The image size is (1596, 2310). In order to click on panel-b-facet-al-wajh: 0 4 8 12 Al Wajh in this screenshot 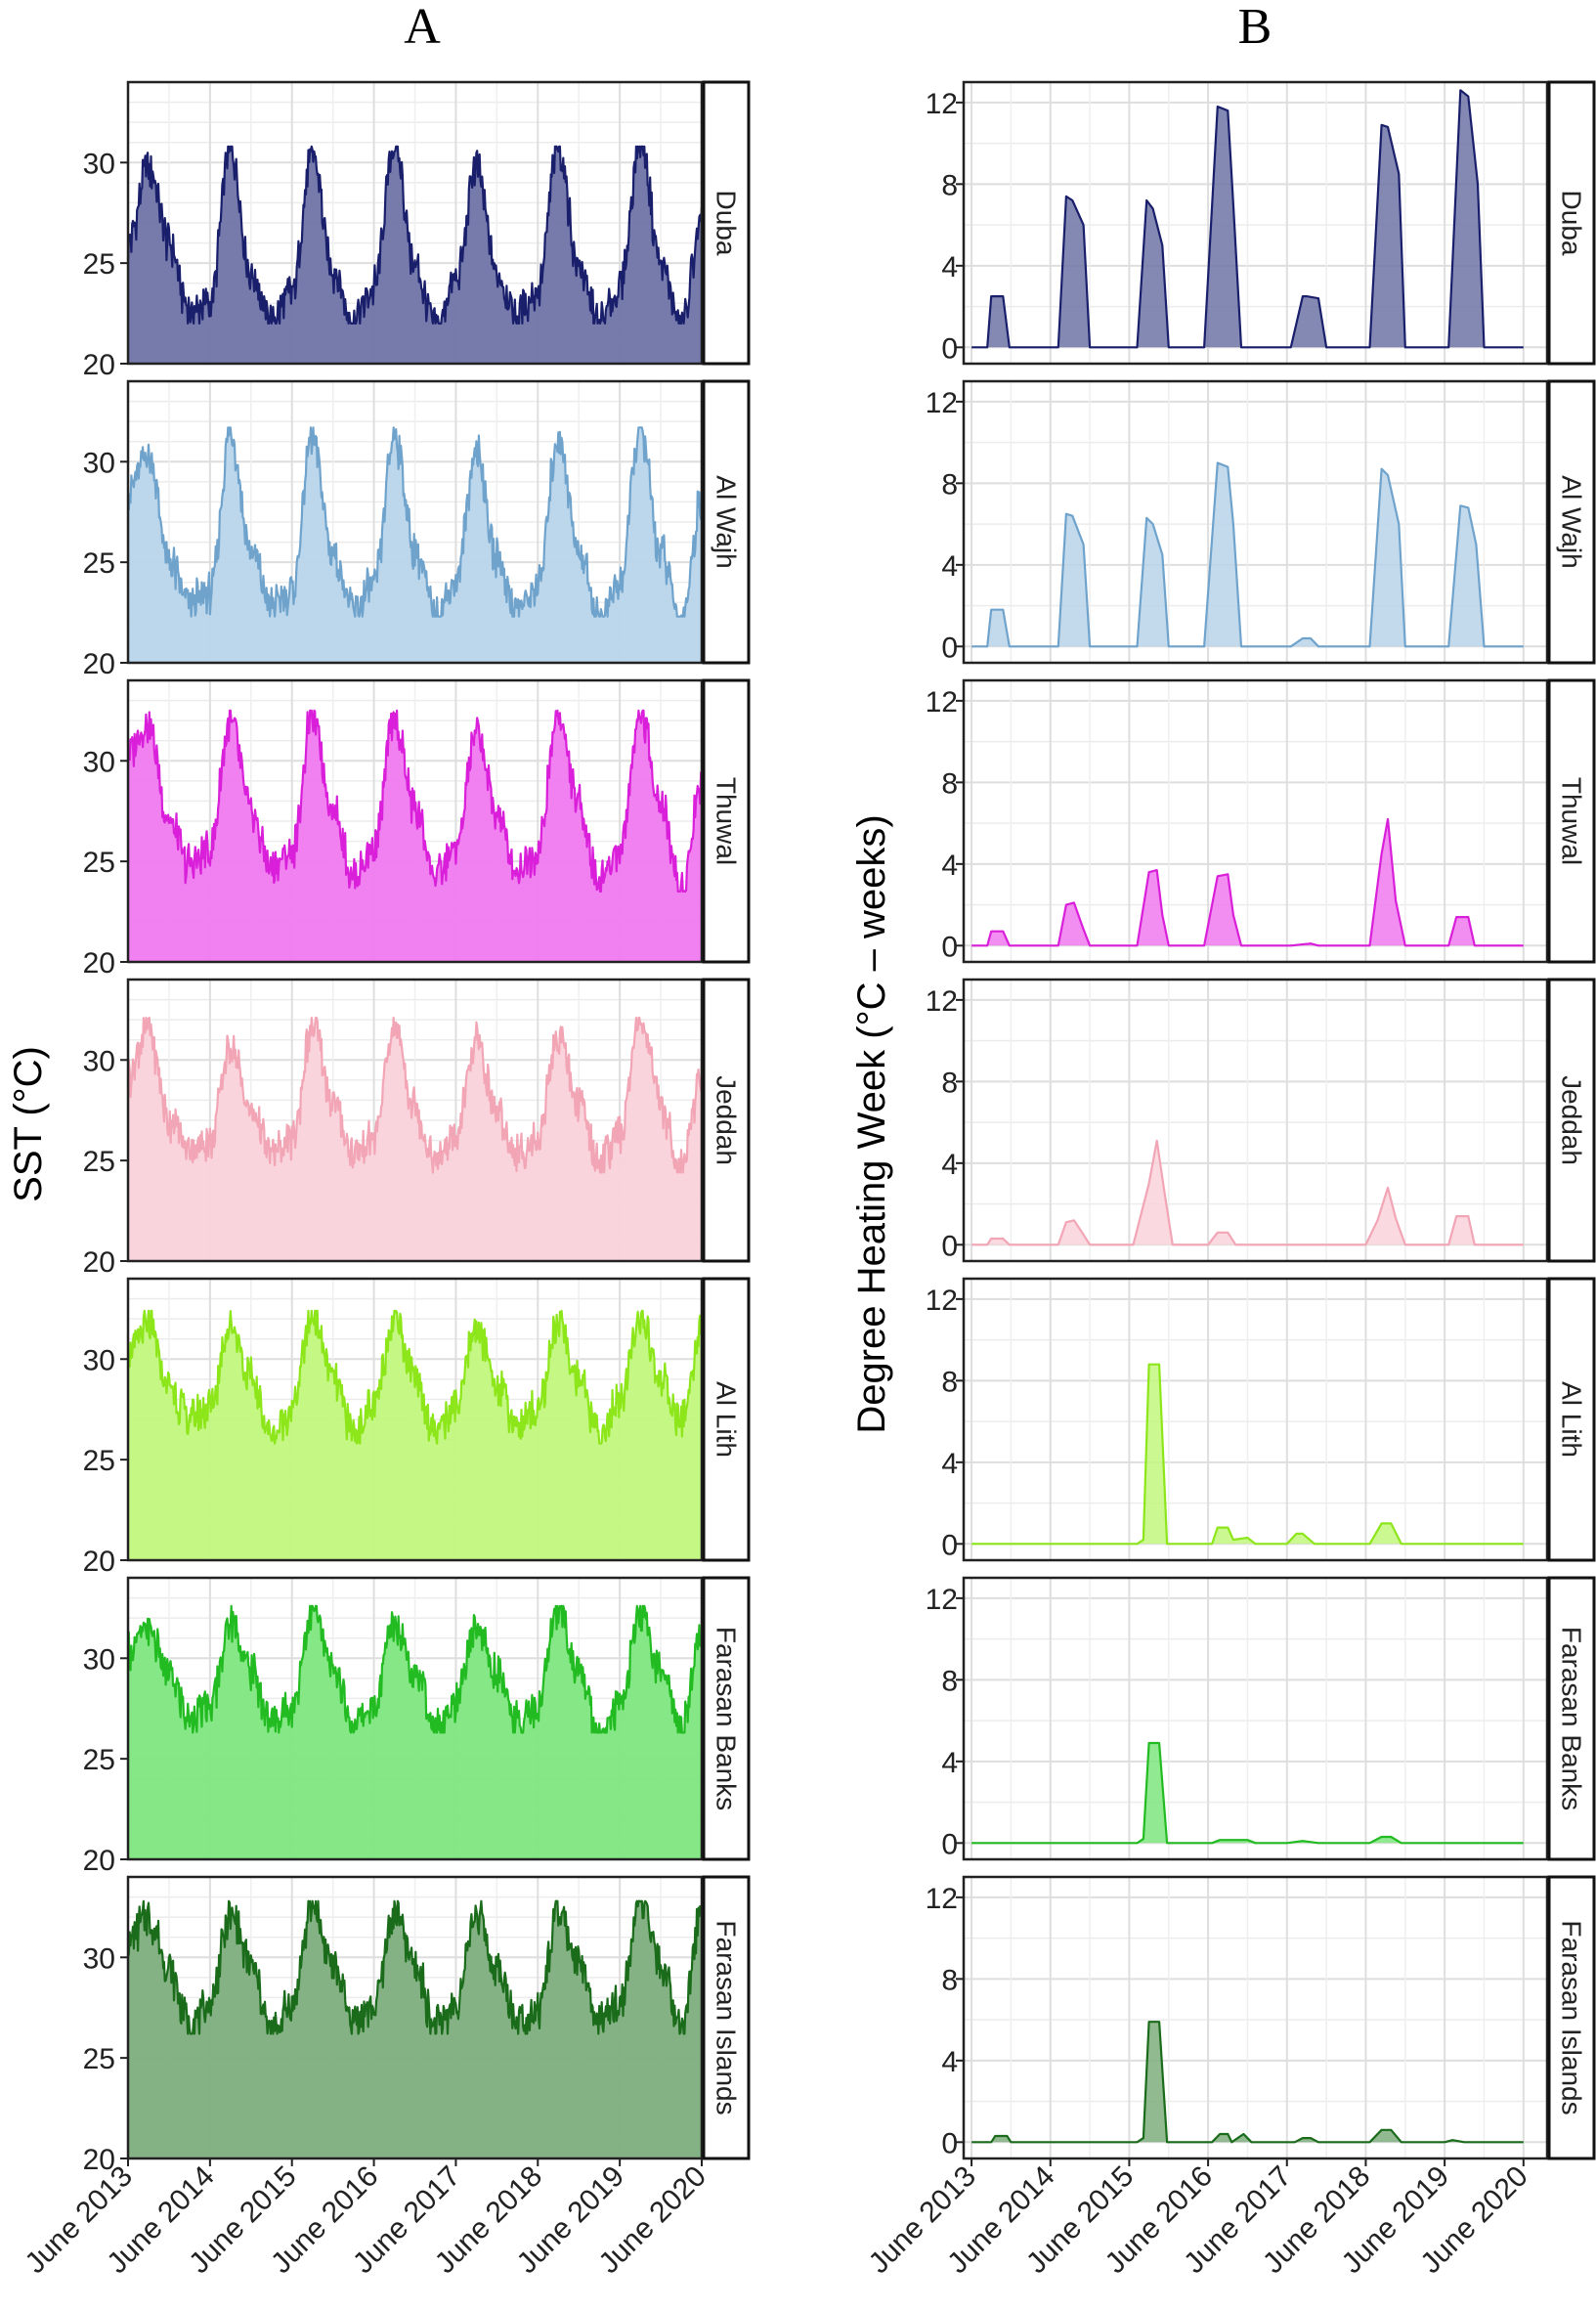, I will do `click(1261, 522)`.